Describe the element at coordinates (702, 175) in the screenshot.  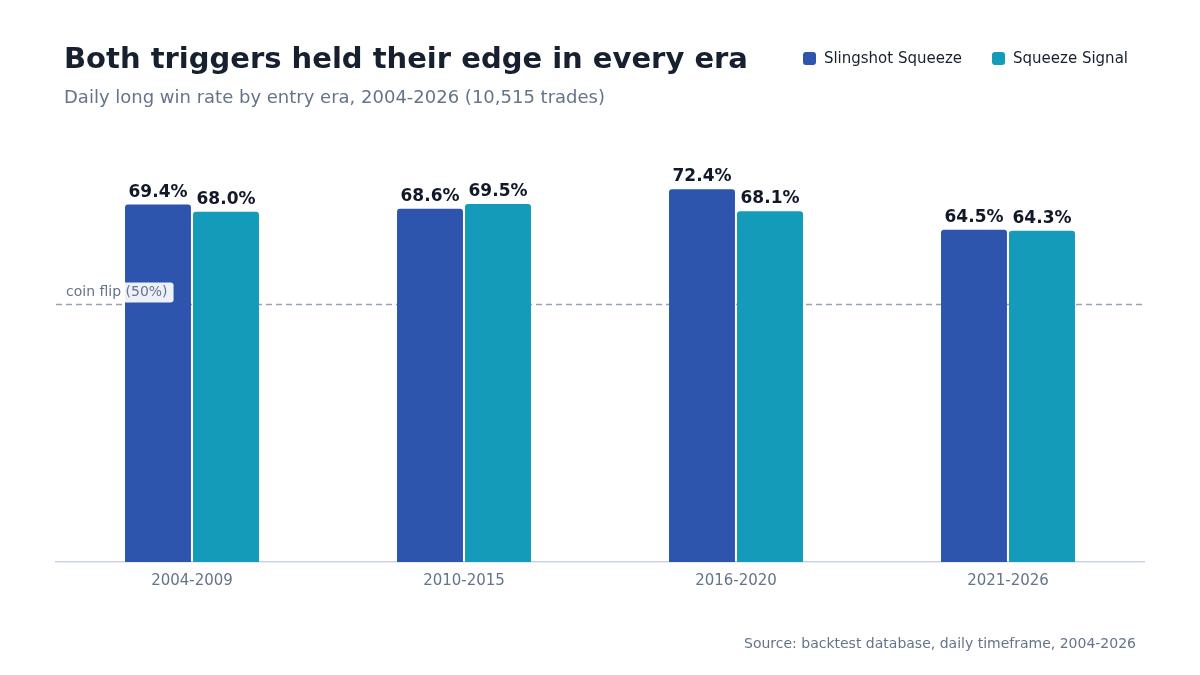
I see `data-label: 72.4%` at that location.